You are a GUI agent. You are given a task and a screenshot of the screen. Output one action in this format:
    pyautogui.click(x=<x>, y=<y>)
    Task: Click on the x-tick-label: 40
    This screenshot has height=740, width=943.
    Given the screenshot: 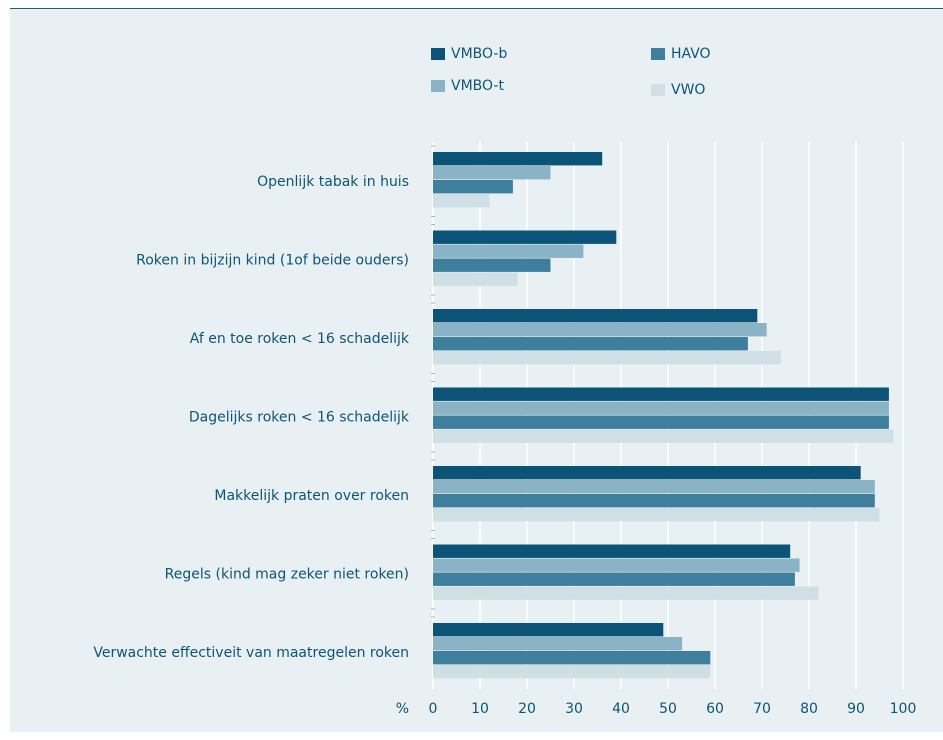 What is the action you would take?
    pyautogui.click(x=621, y=709)
    